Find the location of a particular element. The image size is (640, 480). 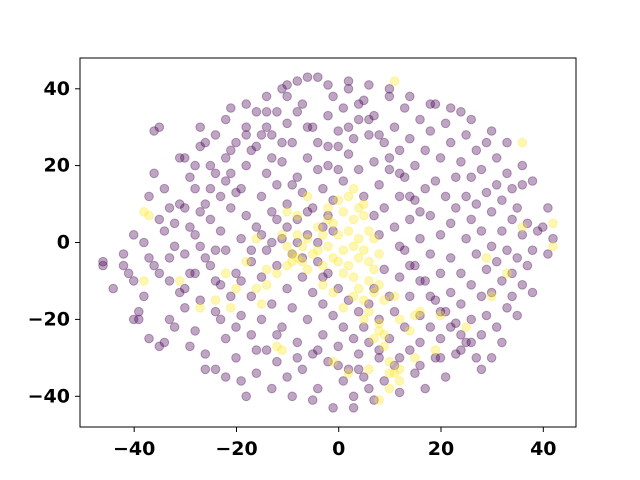

x-tick-label-3: 0 is located at coordinates (338, 449).